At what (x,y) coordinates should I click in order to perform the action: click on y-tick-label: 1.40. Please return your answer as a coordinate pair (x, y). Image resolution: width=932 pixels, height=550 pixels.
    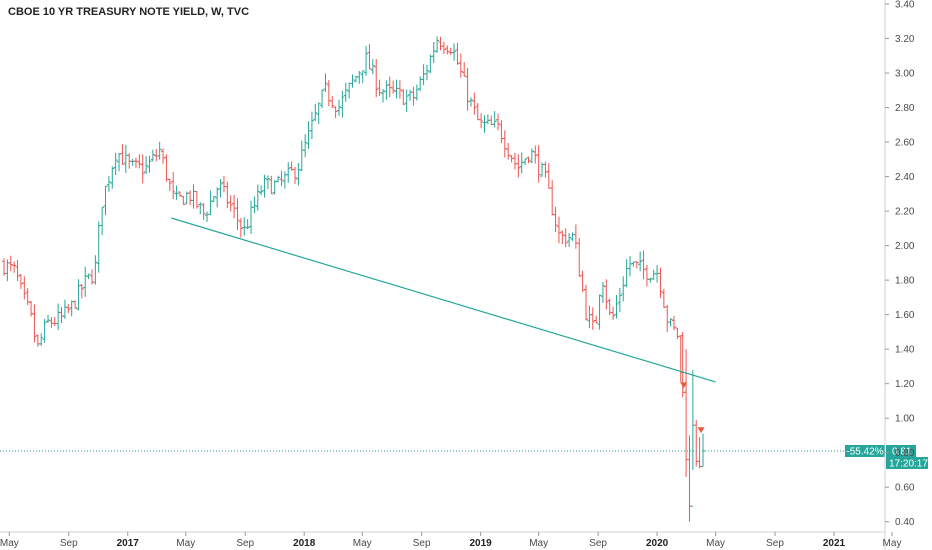
    Looking at the image, I should click on (905, 350).